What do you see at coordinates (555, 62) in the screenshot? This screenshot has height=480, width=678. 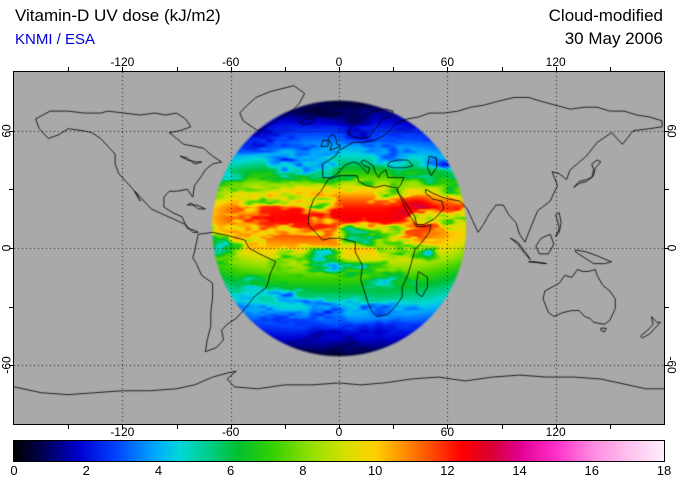 I see `lon-tick-label-top: 120` at bounding box center [555, 62].